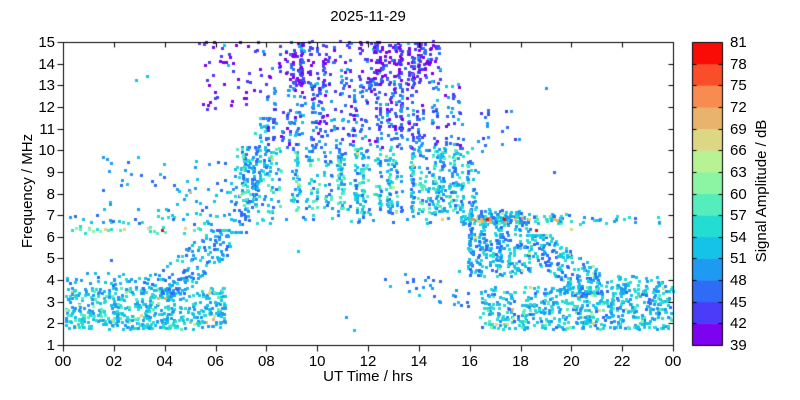  Describe the element at coordinates (50, 194) in the screenshot. I see `y-tick-label: 8` at that location.